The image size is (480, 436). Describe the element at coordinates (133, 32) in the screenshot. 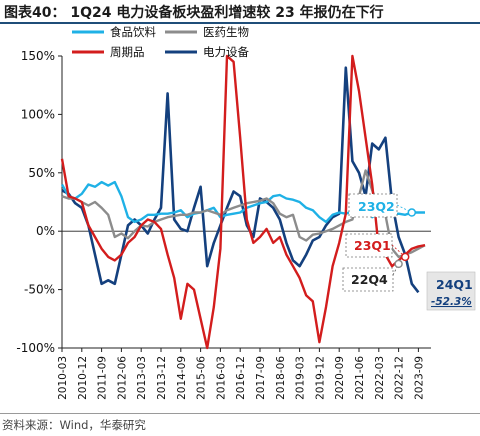

I see `legend-label: 食品饮料` at that location.